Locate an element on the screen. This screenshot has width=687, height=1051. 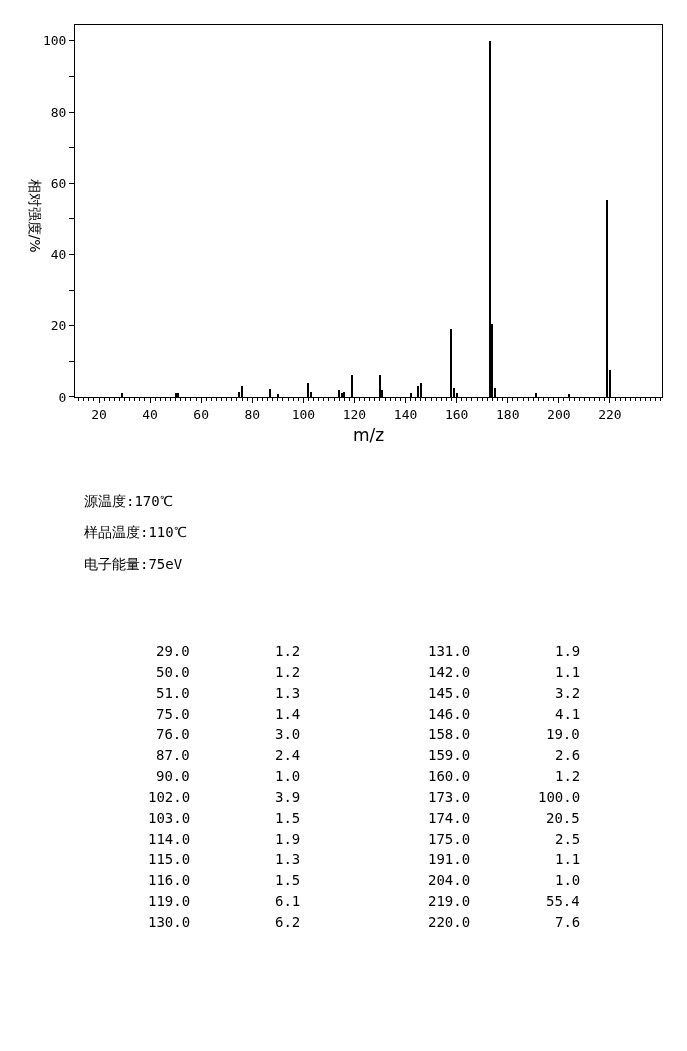
text: 3.9 is located at coordinates (288, 797).